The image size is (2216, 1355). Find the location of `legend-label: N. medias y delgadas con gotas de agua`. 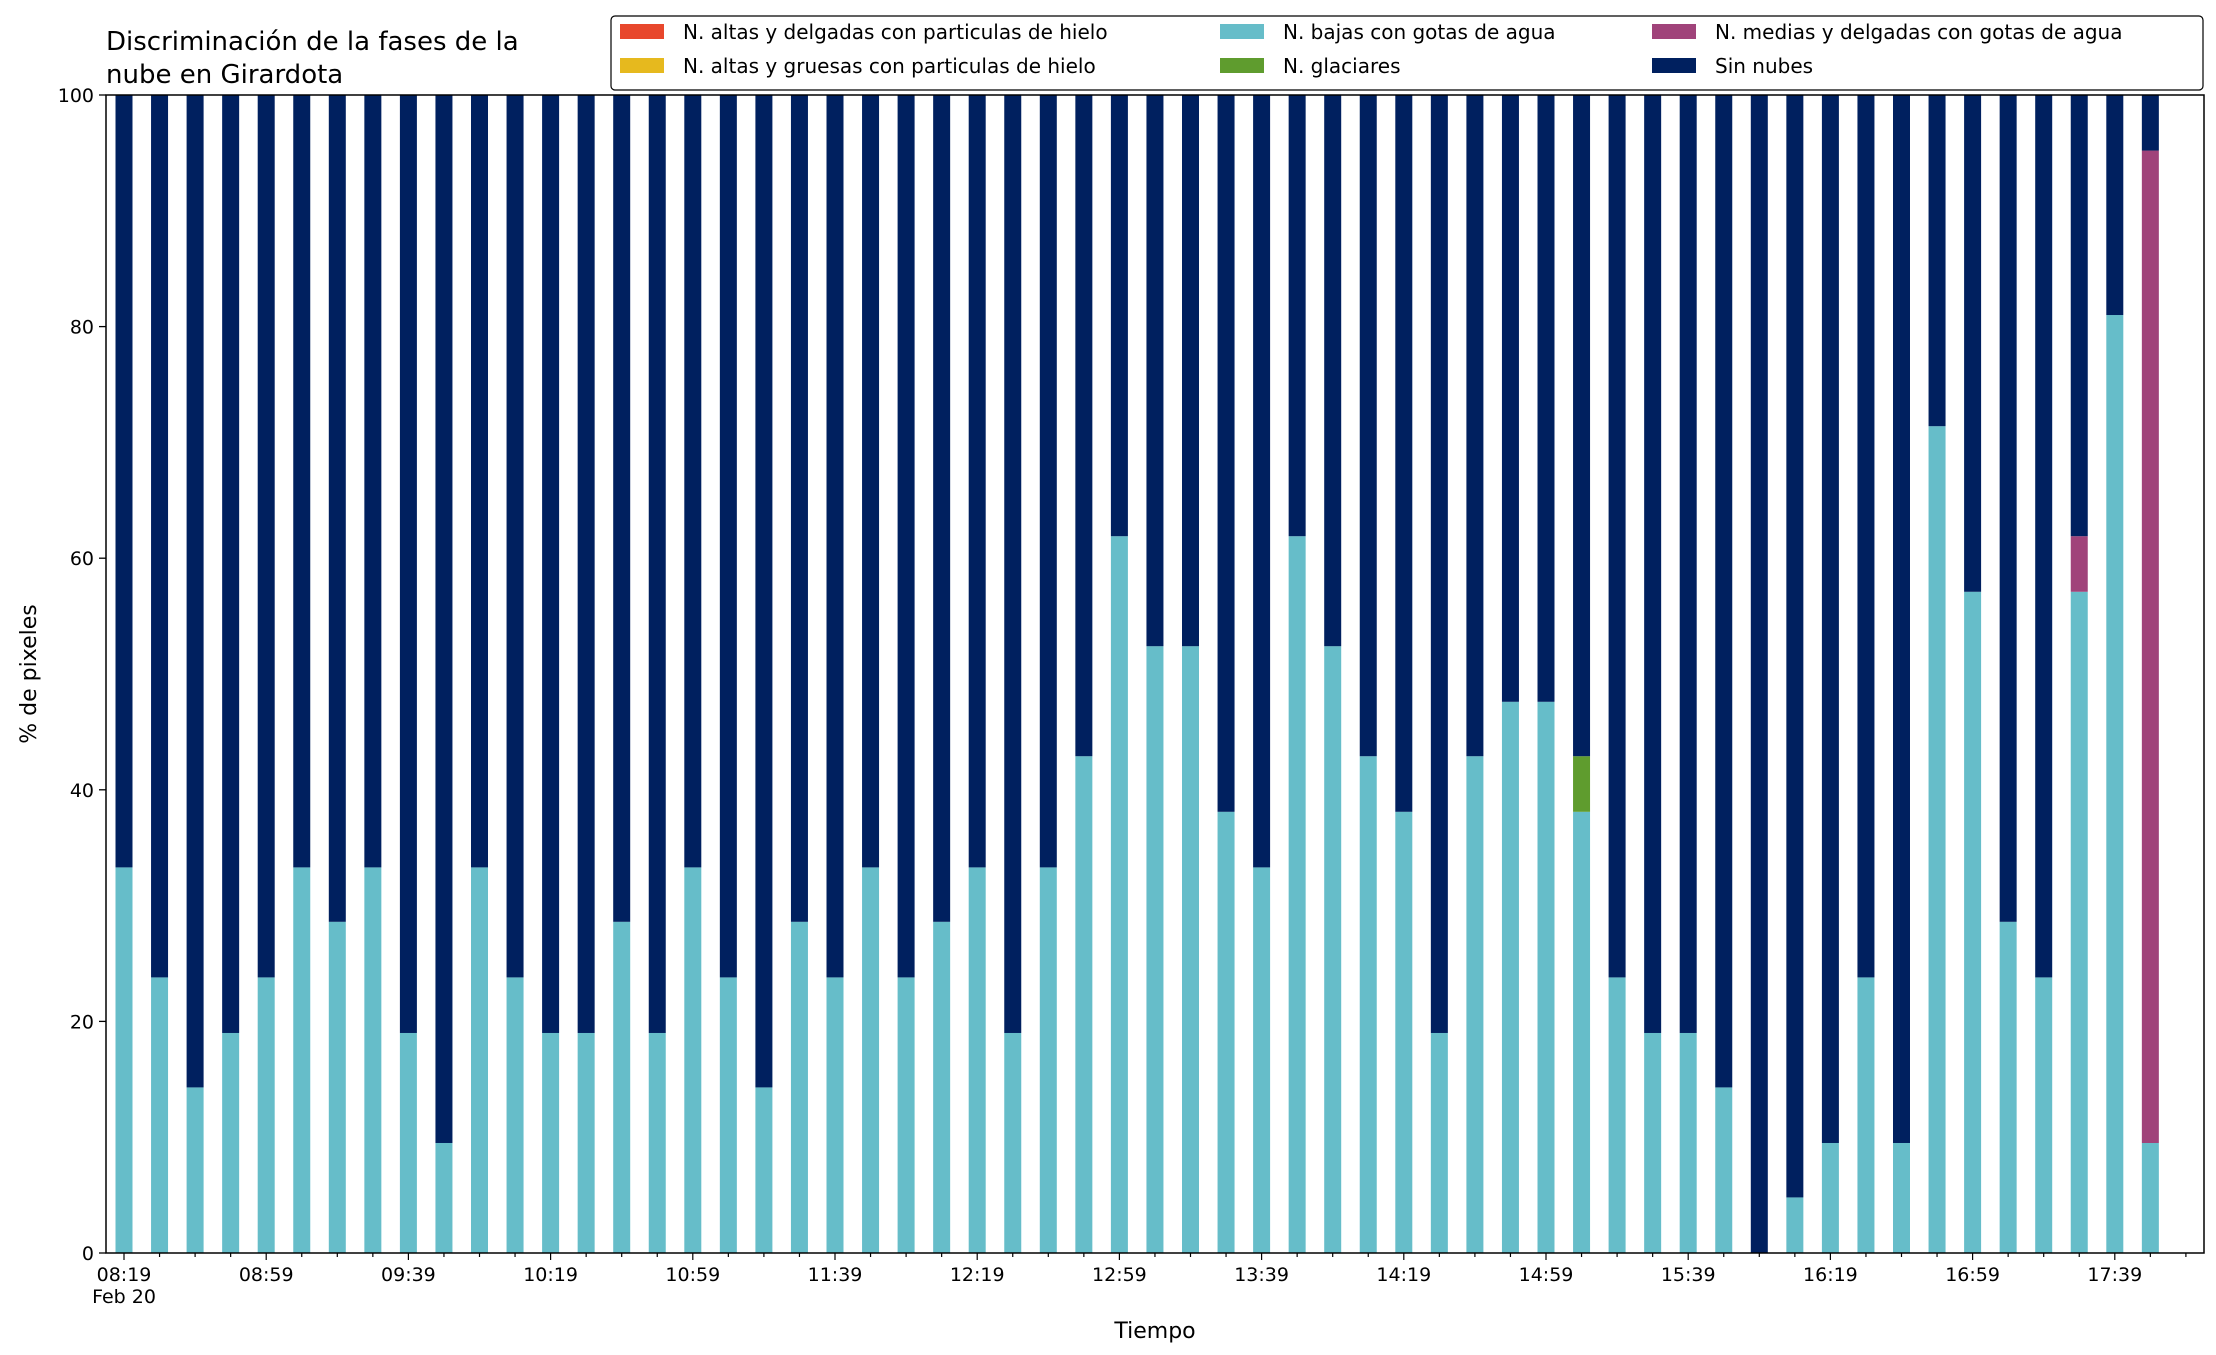

legend-label: N. medias y delgadas con gotas de agua is located at coordinates (1919, 32).